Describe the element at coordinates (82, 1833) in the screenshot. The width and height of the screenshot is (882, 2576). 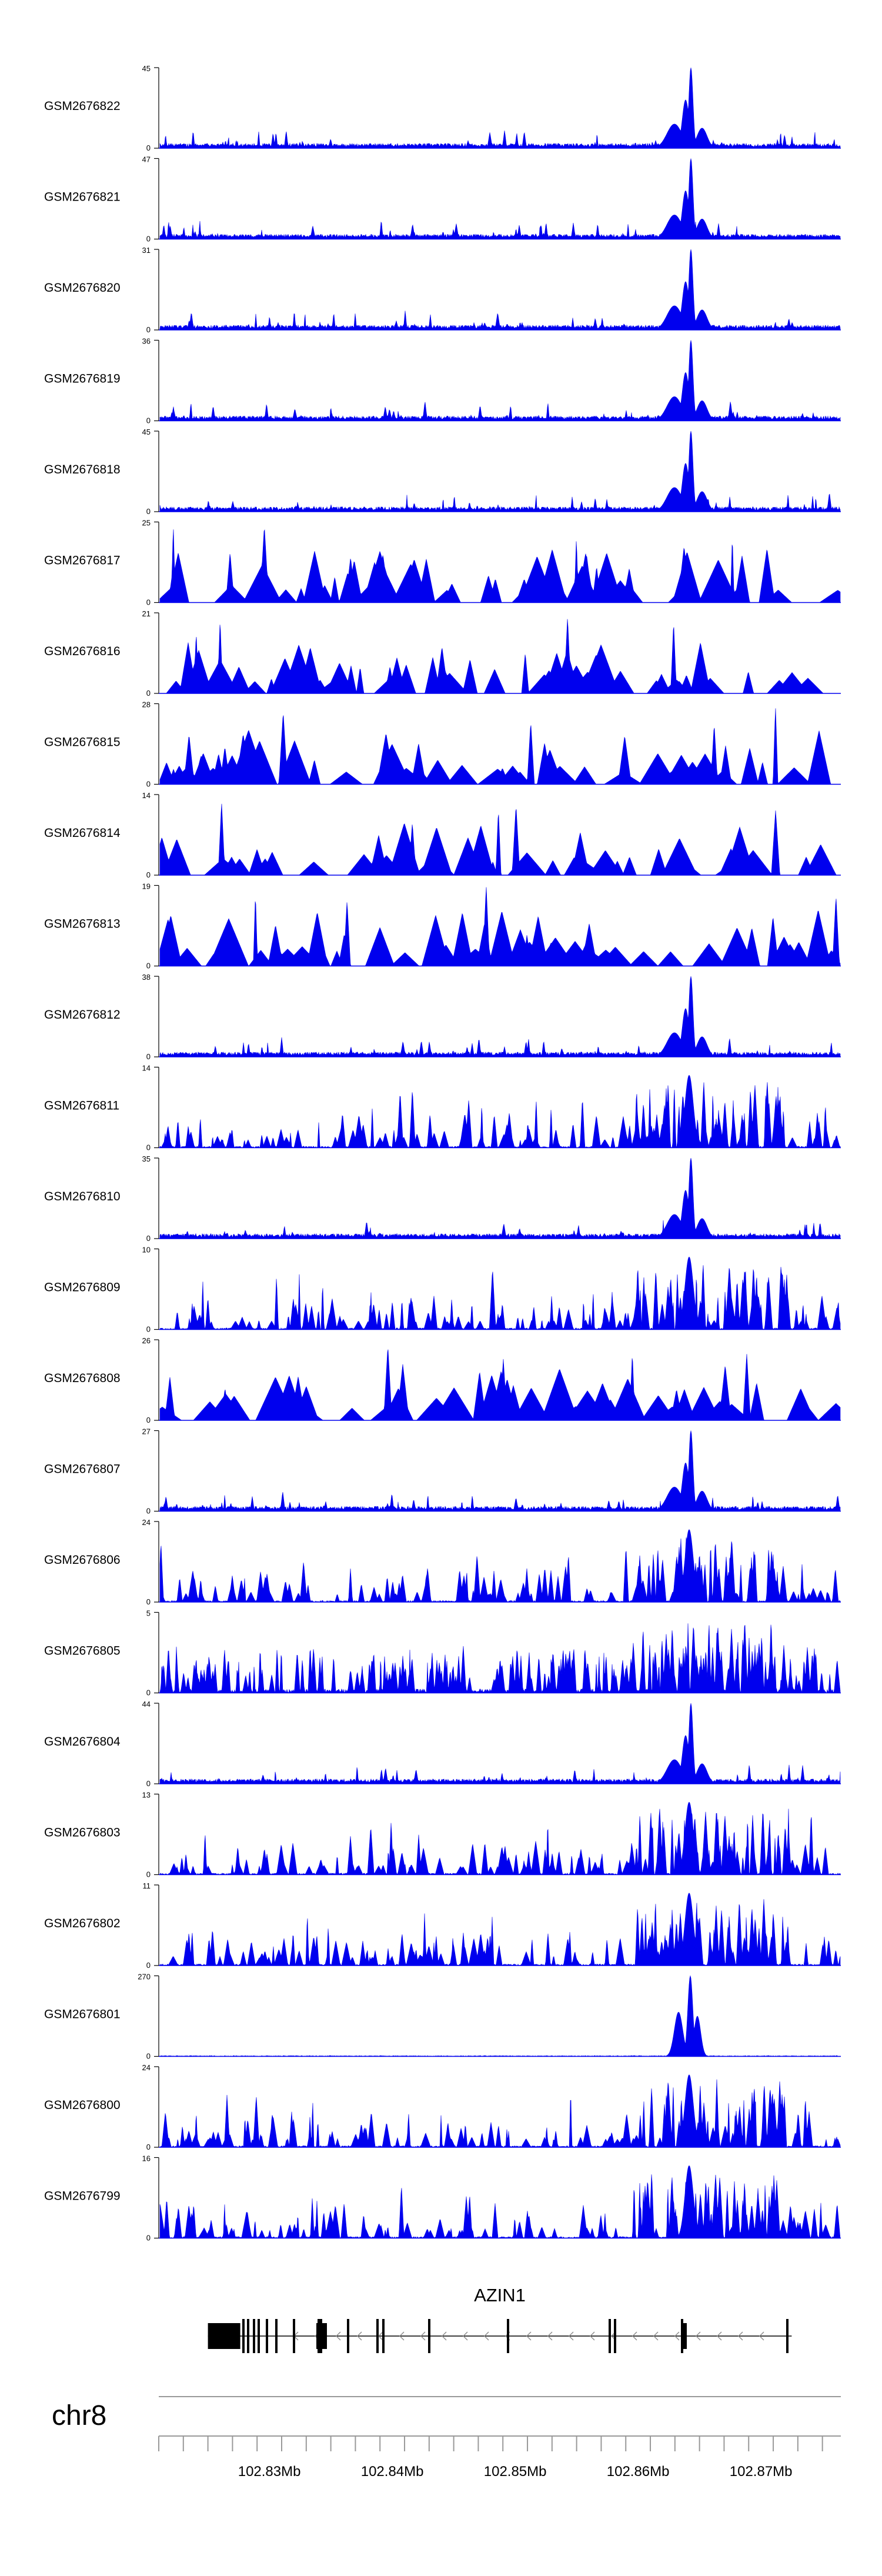
I see `track-label: GSM2676803` at that location.